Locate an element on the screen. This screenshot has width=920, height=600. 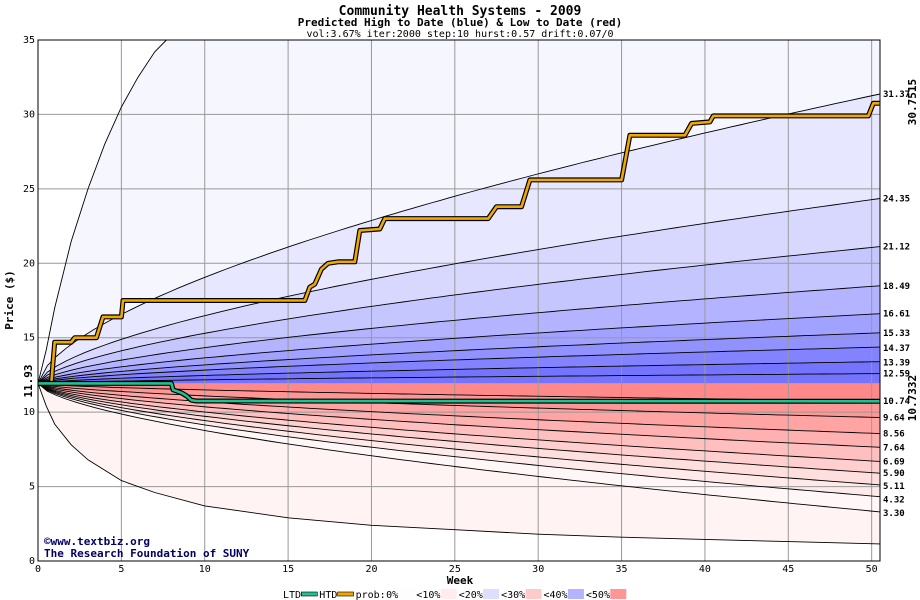
chart-title: Community Health Systems - 2009 is located at coordinates (460, 11).